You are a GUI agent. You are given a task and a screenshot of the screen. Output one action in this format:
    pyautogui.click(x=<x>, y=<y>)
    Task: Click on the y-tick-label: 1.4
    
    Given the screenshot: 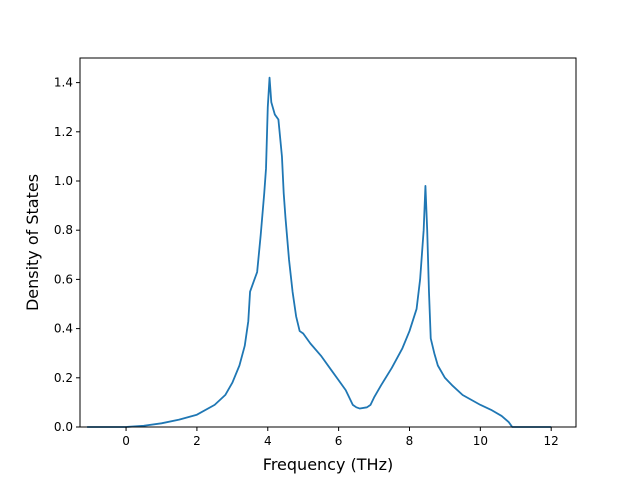 What is the action you would take?
    pyautogui.click(x=63, y=83)
    